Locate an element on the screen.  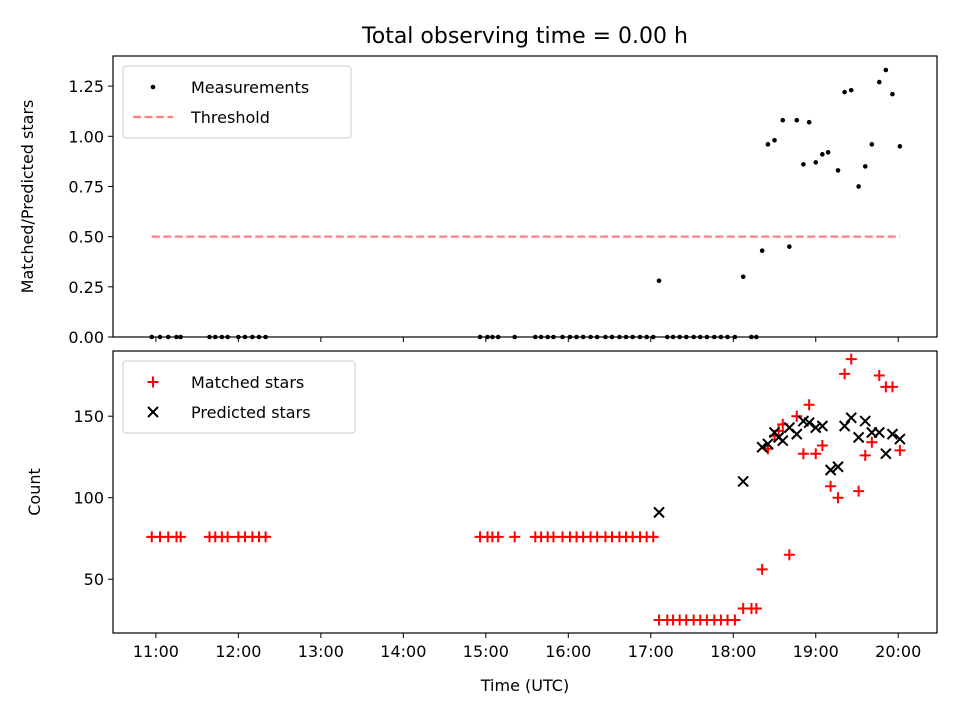
legend-threshold-label: Threshold is located at coordinates (230, 117).